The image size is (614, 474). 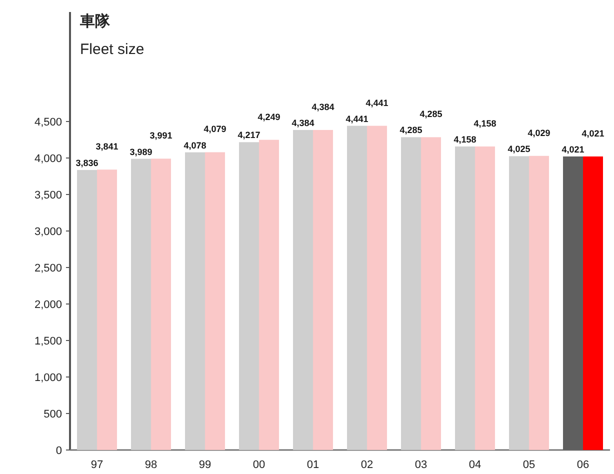 What do you see at coordinates (48, 305) in the screenshot?
I see `y-tick-label: 2,000` at bounding box center [48, 305].